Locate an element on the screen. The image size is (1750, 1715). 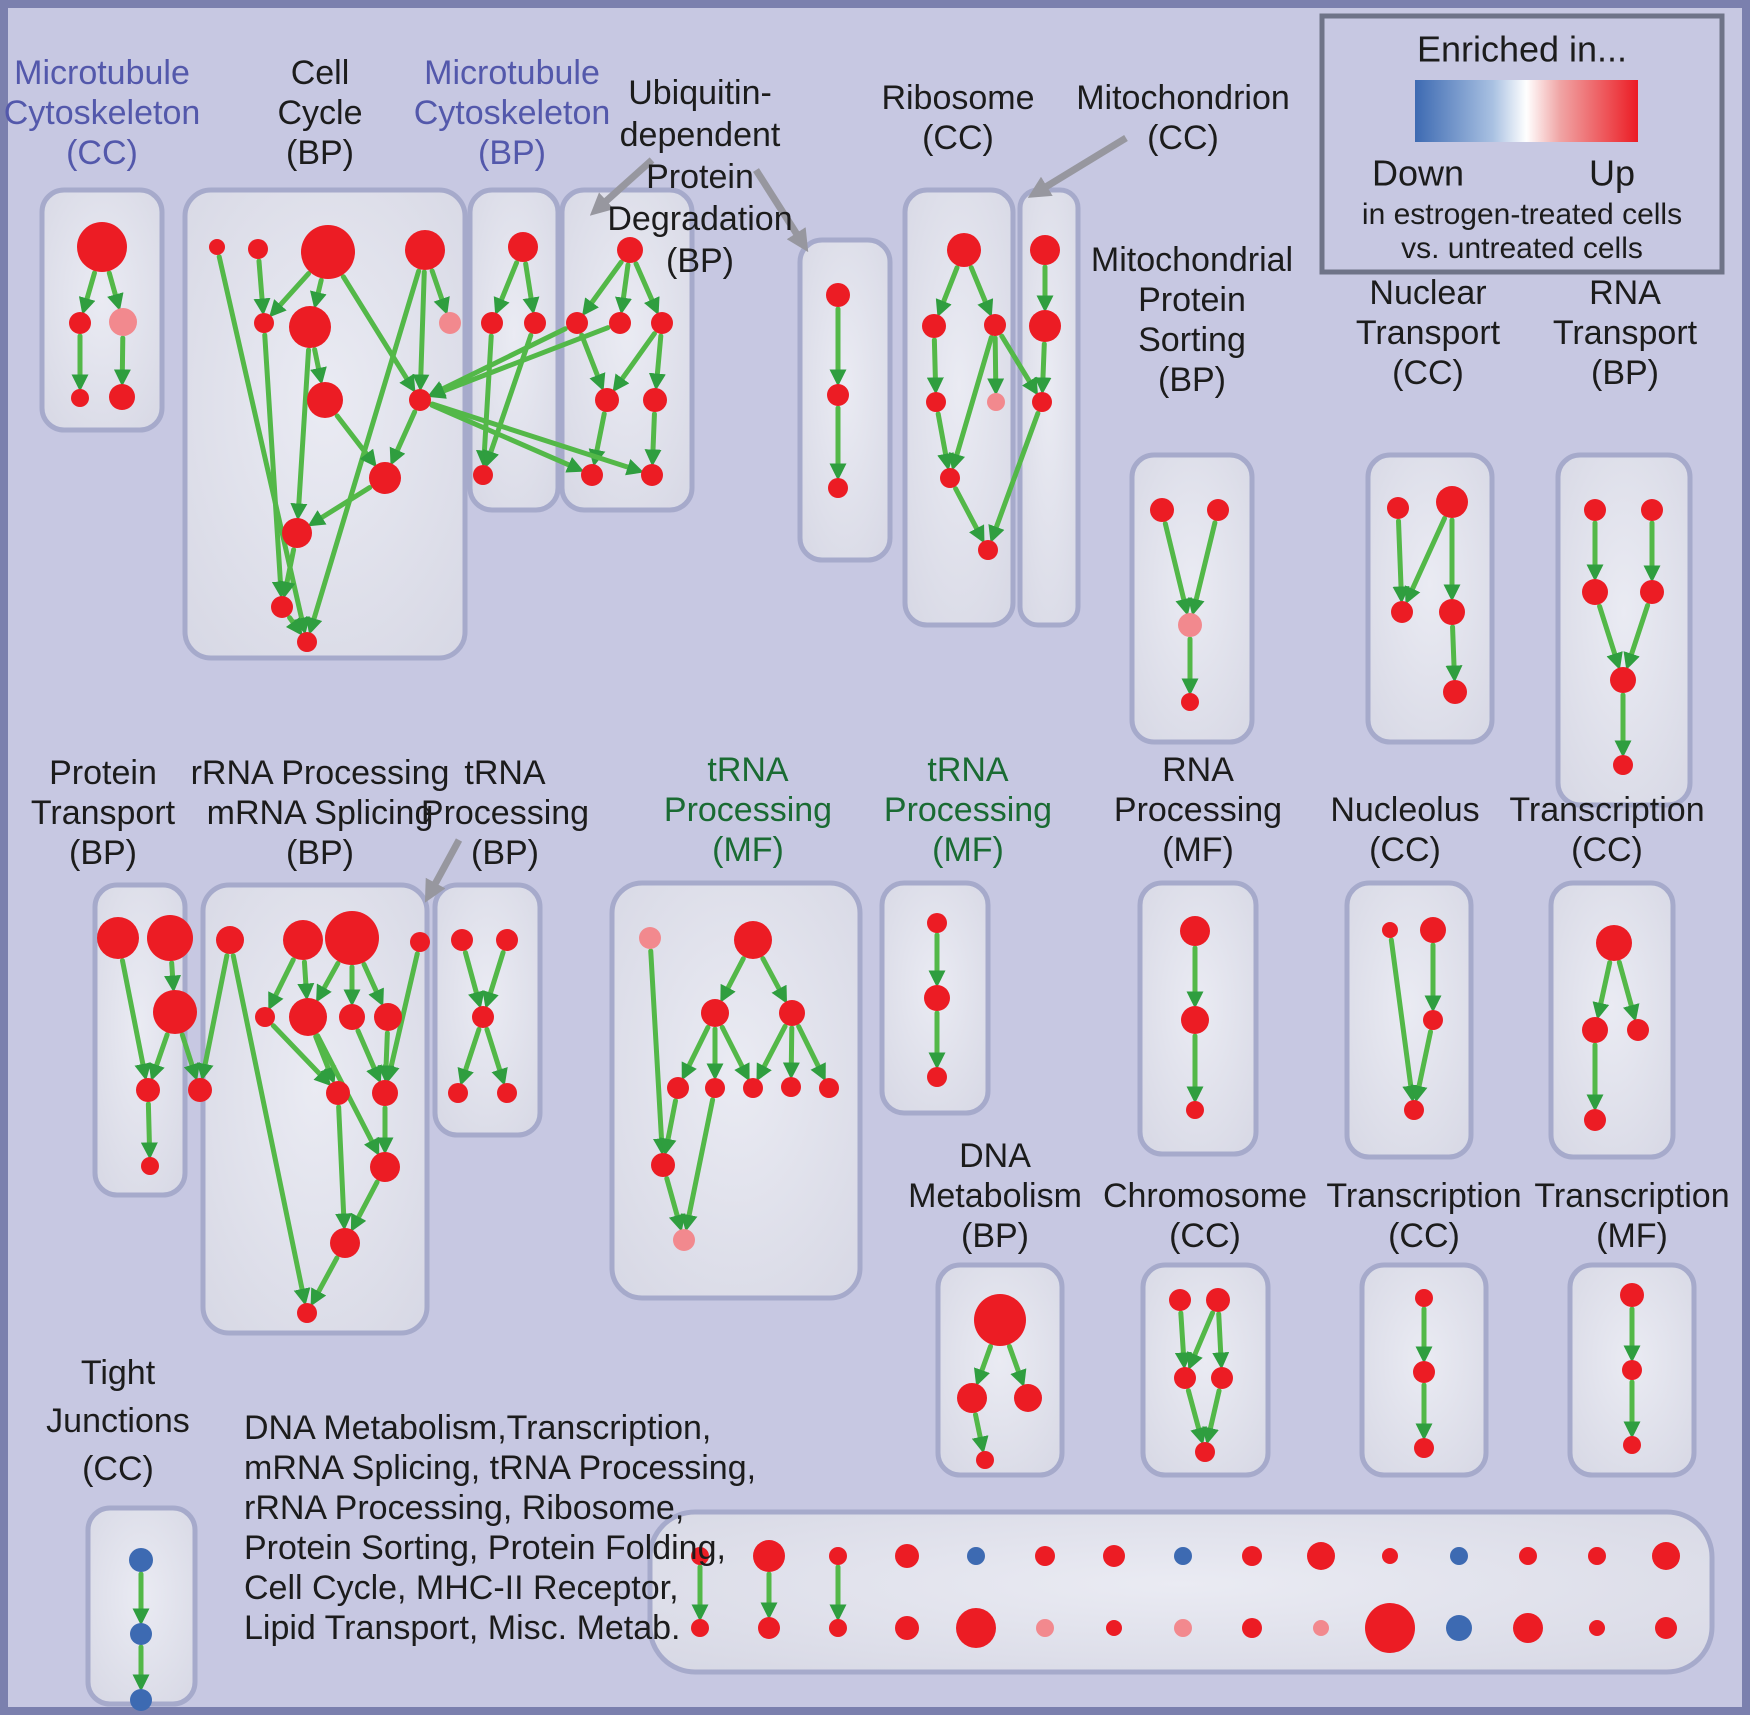
lbl-ubiquitin: dependent is located at coordinates (700, 135).